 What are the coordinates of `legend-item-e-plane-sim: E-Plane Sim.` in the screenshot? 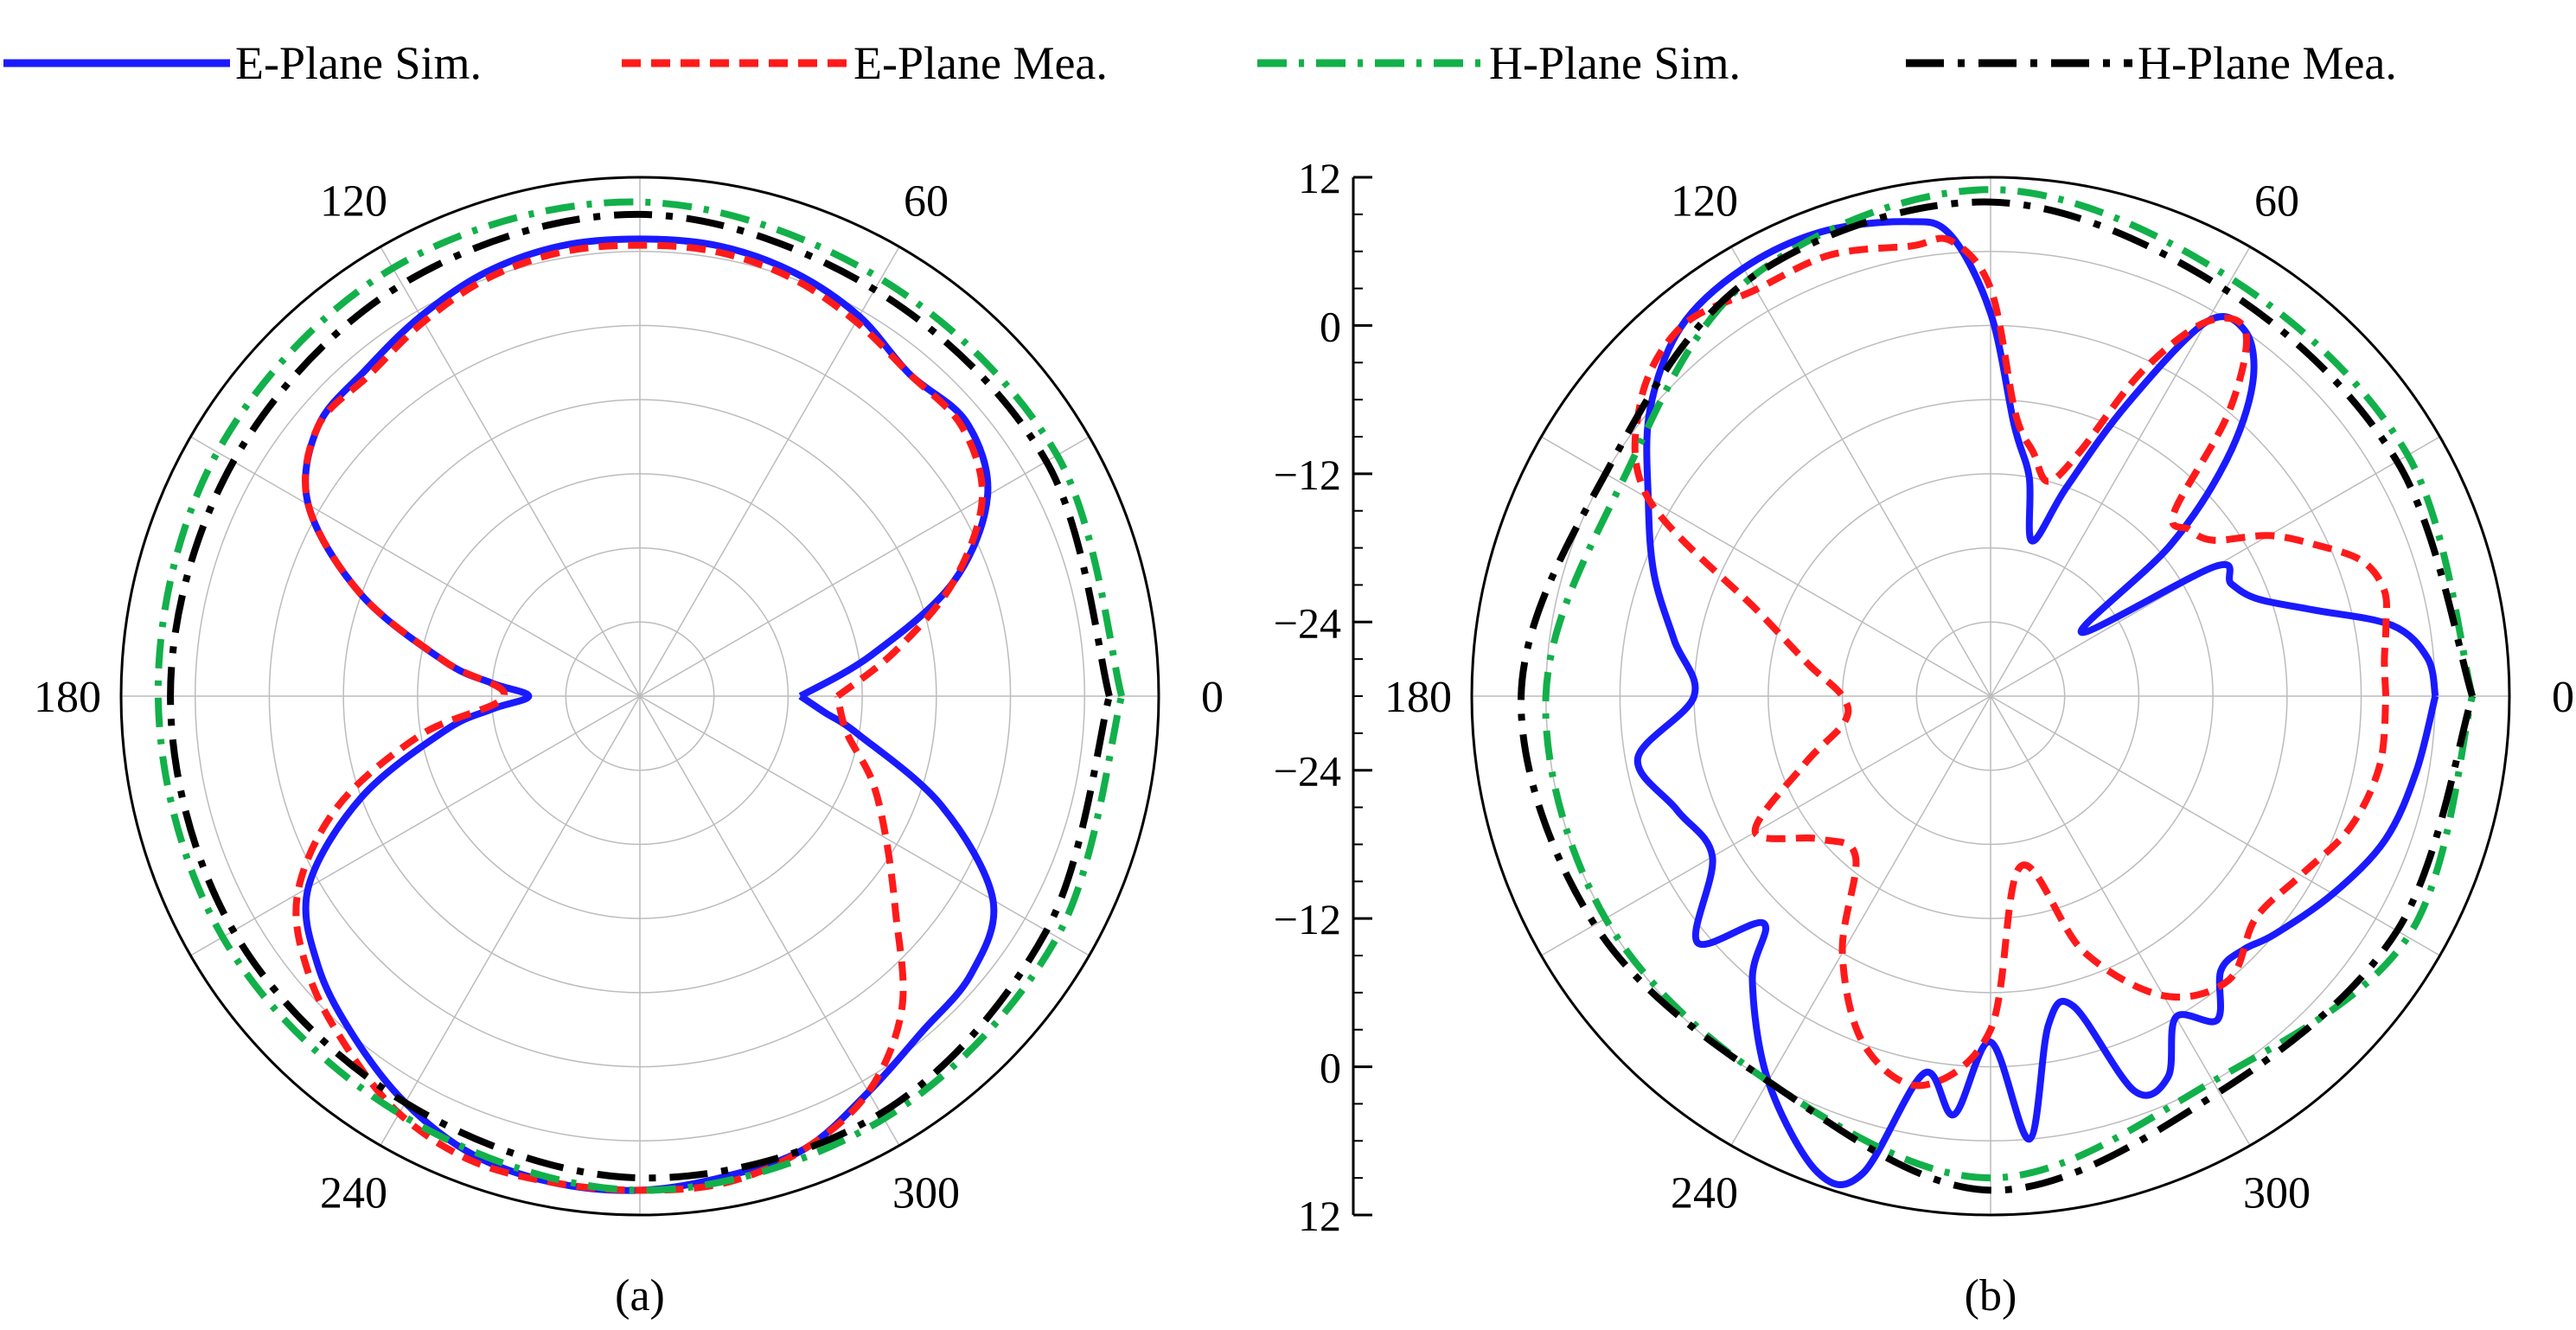 It's located at (241, 63).